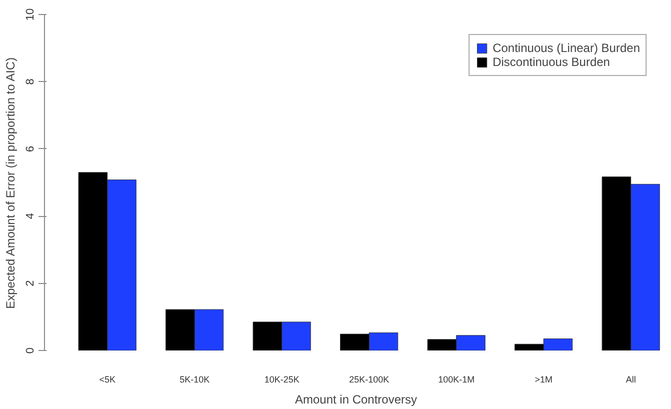 The image size is (671, 409). Describe the element at coordinates (107, 379) in the screenshot. I see `x-tick-label: <5K` at that location.